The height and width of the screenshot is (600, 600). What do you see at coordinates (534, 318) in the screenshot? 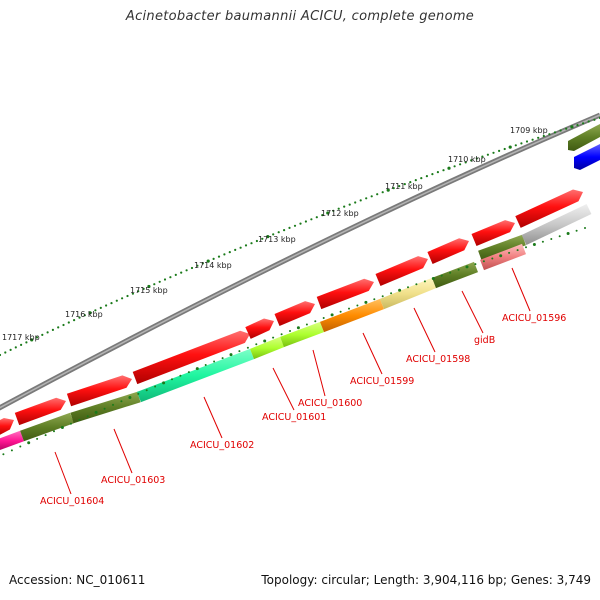
I see `gene-label: ACICU_01596` at bounding box center [534, 318].